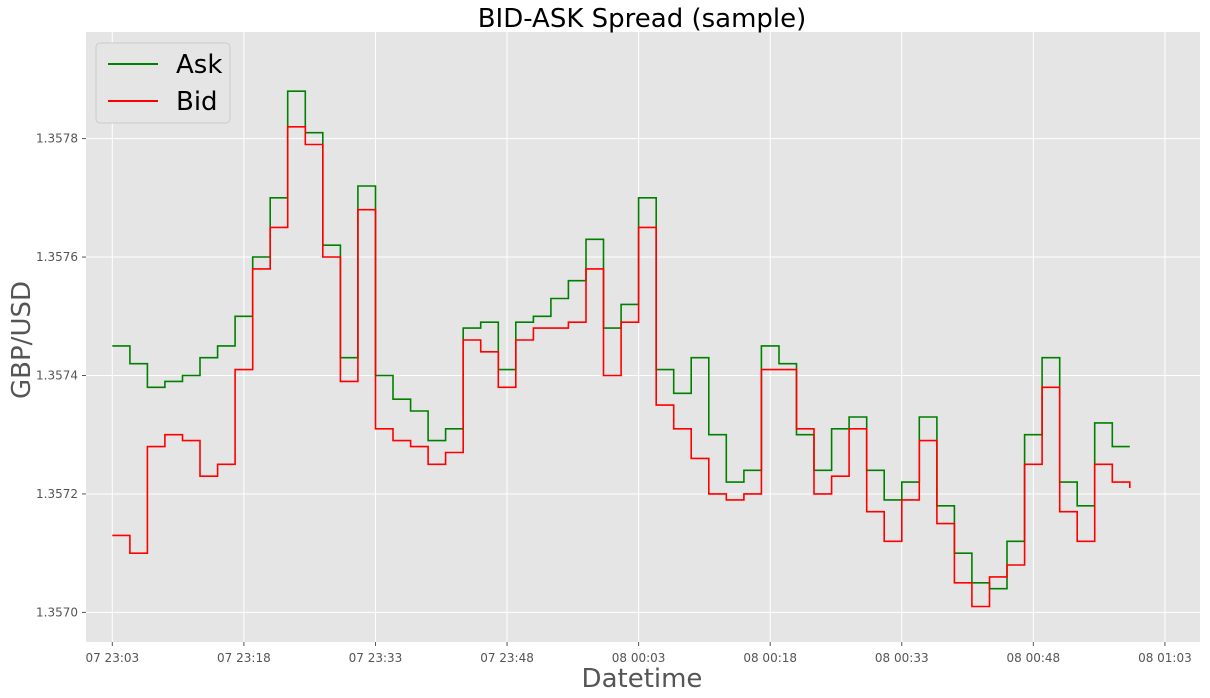 The height and width of the screenshot is (698, 1210). What do you see at coordinates (57, 257) in the screenshot?
I see `y-tick-label: 1.3576` at bounding box center [57, 257].